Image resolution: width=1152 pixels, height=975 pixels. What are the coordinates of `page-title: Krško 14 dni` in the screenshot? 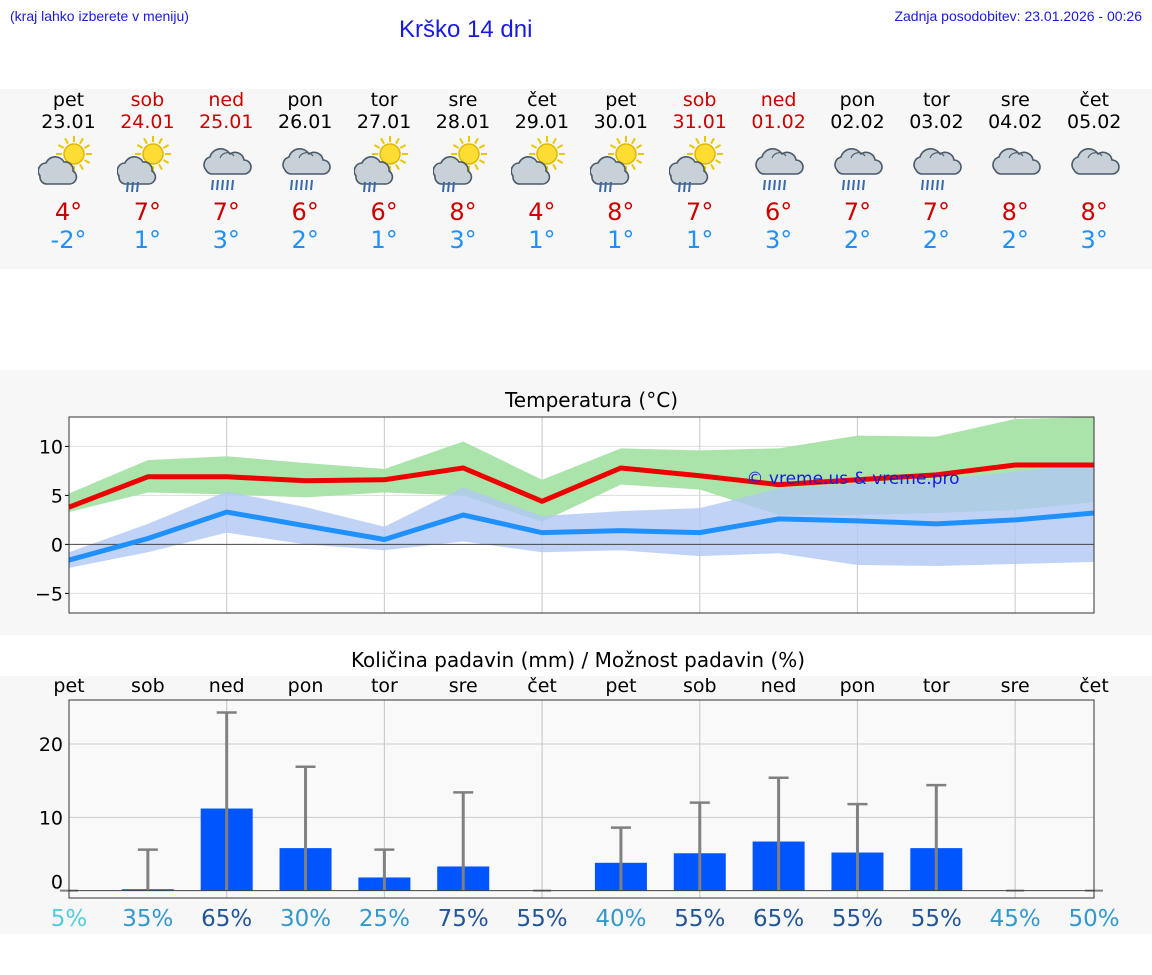 It's located at (466, 29).